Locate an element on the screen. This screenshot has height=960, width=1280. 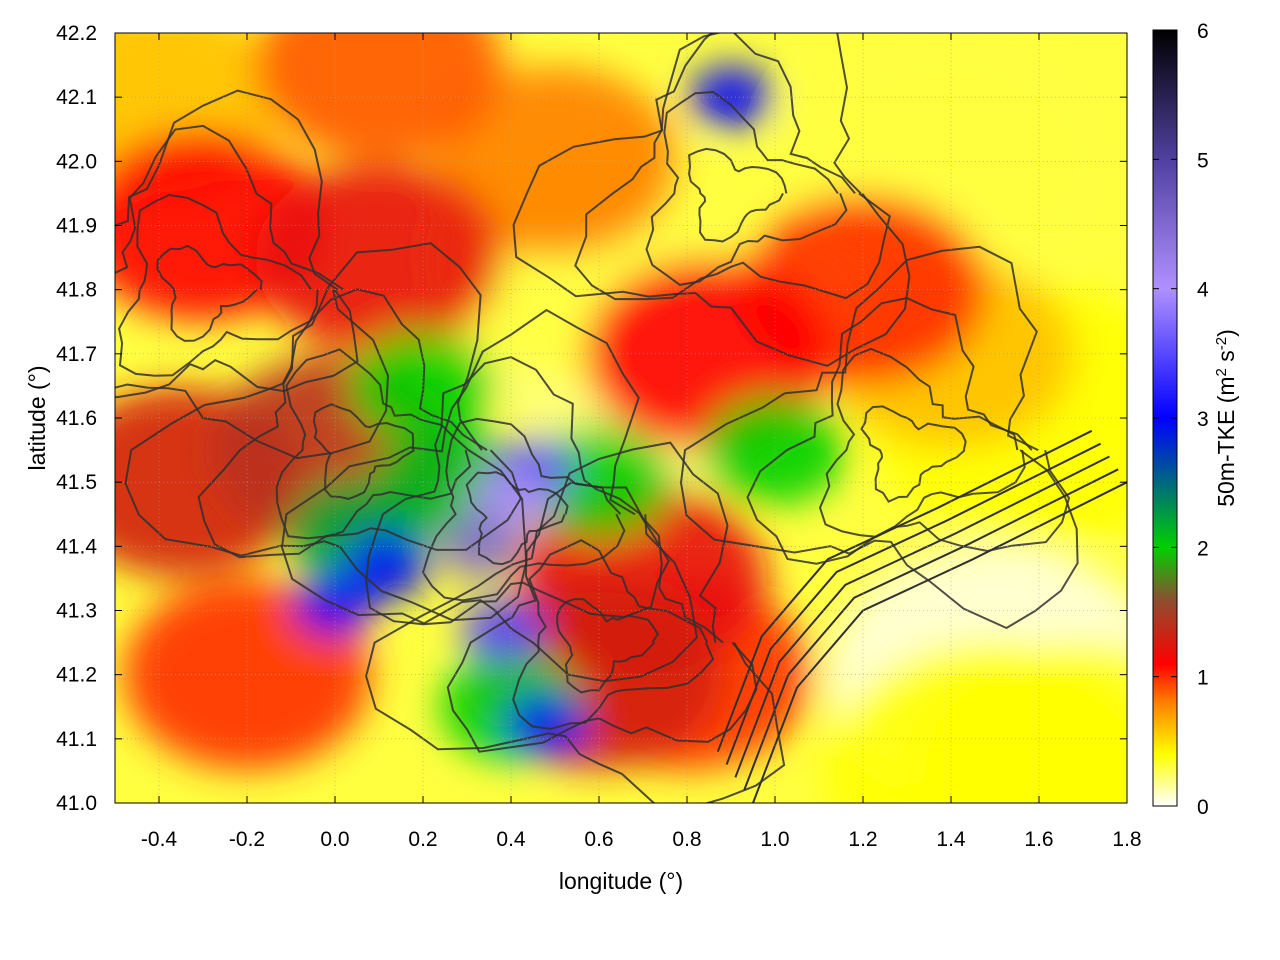
y-tick-label: 41.2 is located at coordinates (76, 675).